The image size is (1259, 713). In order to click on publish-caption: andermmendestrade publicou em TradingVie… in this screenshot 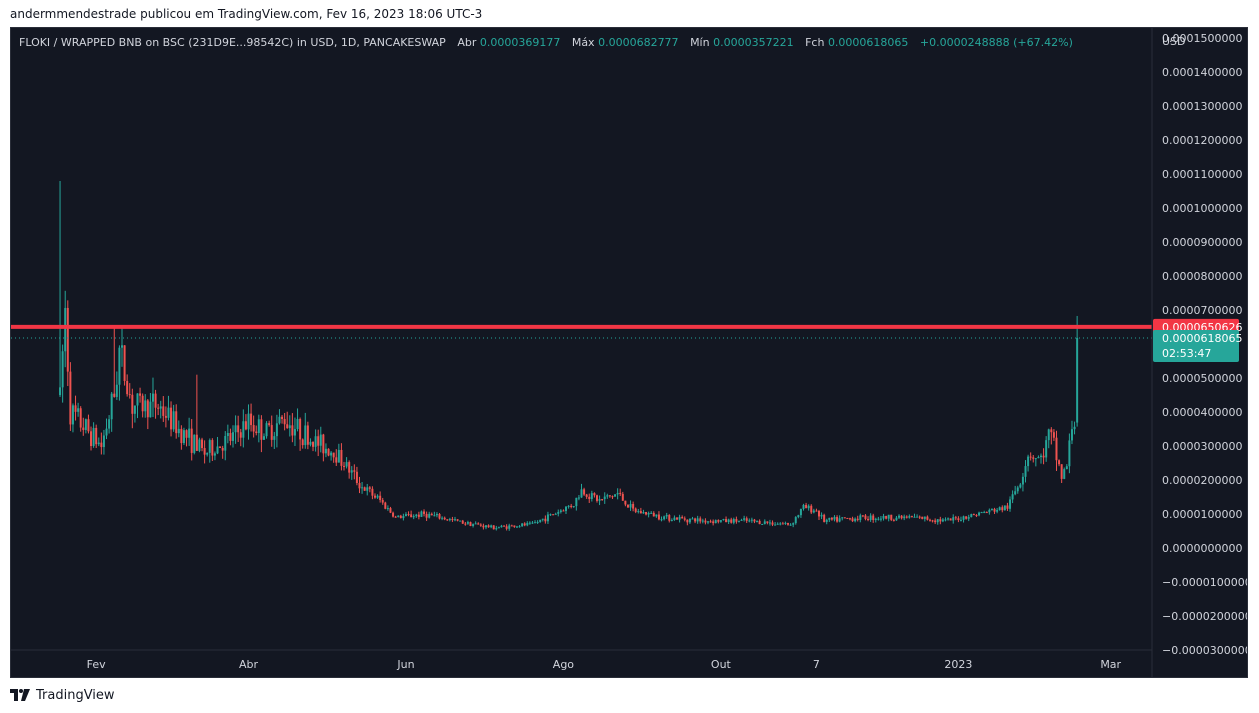, I will do `click(246, 14)`.